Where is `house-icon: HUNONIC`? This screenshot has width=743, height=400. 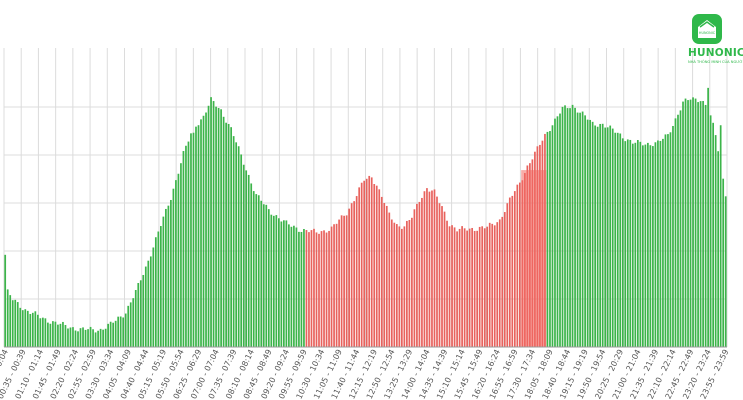 house-icon: HUNONIC is located at coordinates (707, 29).